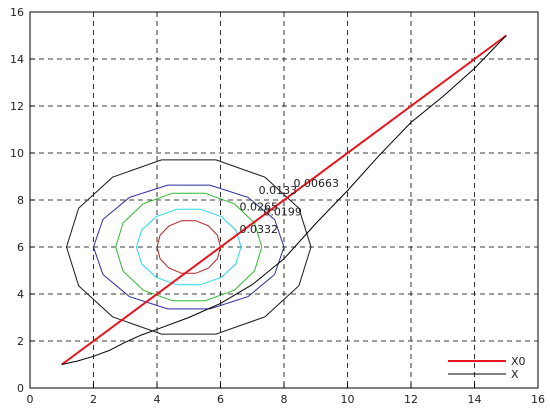 This screenshot has width=550, height=414. Describe the element at coordinates (20, 294) in the screenshot. I see `y-tick-label: 4` at that location.